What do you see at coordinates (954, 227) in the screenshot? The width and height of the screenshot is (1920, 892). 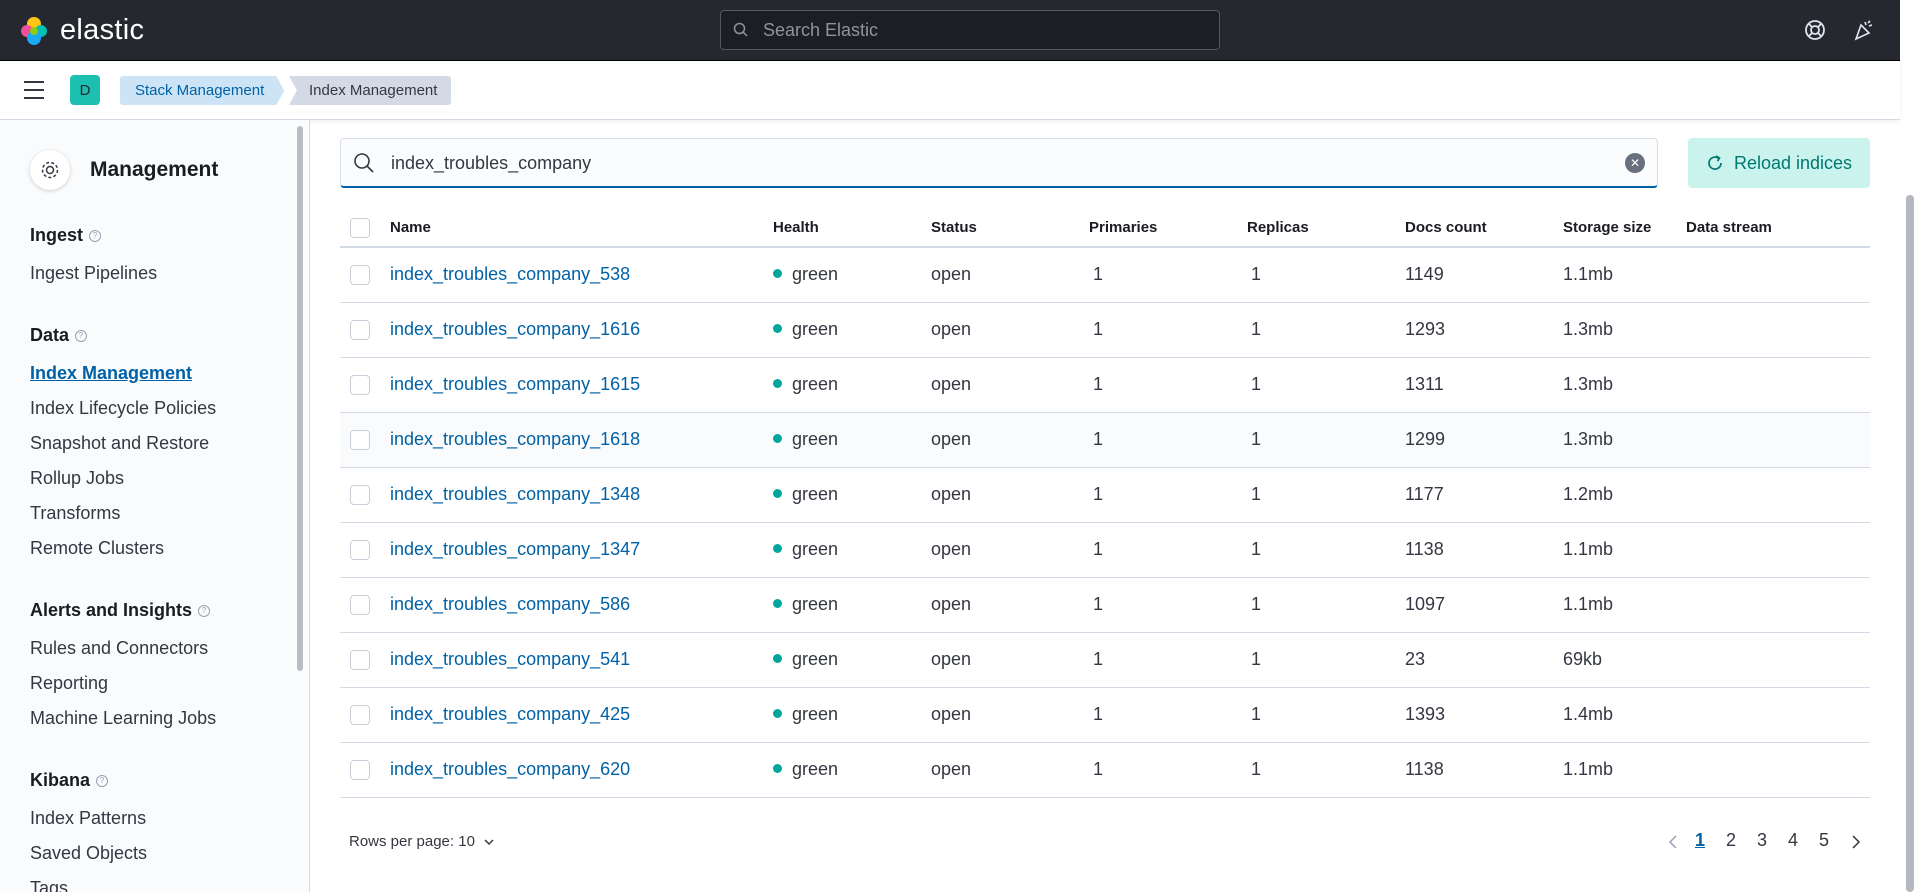 I see `column-header-status: Status` at bounding box center [954, 227].